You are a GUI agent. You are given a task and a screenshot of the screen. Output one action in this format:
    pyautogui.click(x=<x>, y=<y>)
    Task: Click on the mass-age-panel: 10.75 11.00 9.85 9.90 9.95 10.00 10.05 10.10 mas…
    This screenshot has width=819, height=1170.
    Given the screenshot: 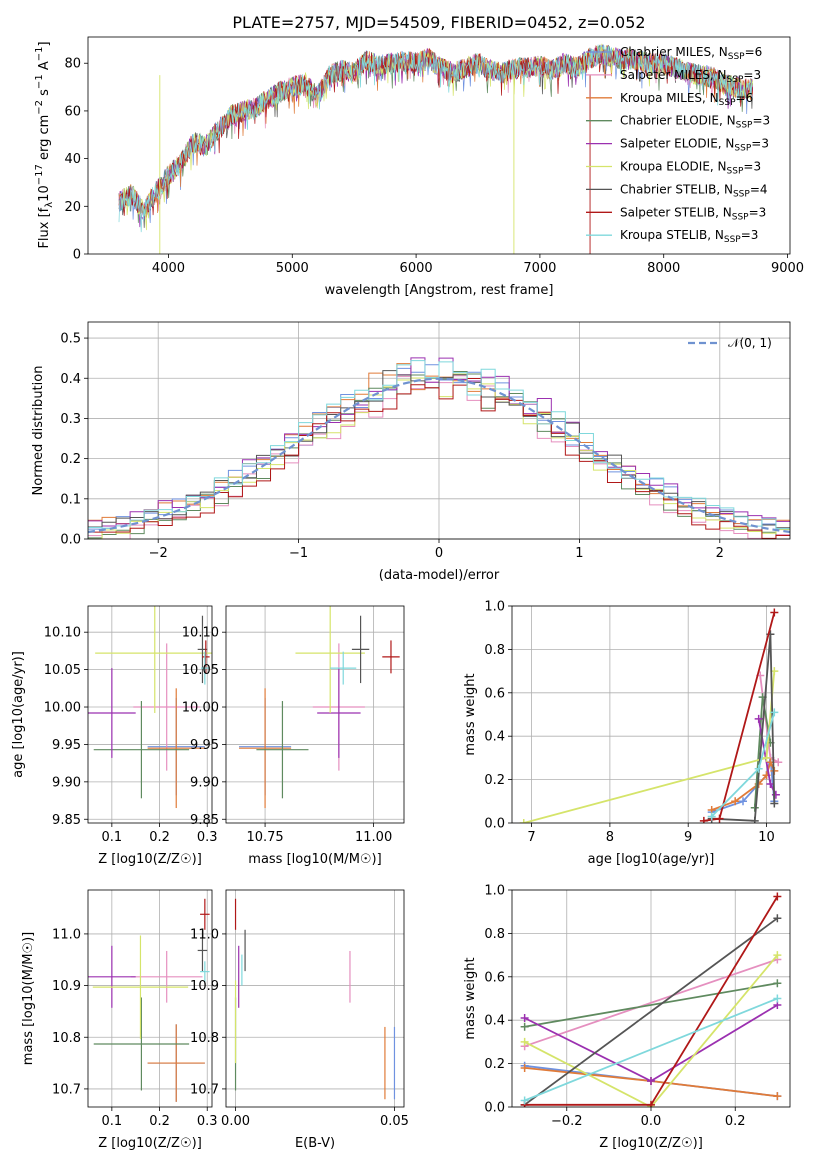 What is the action you would take?
    pyautogui.click(x=293, y=736)
    